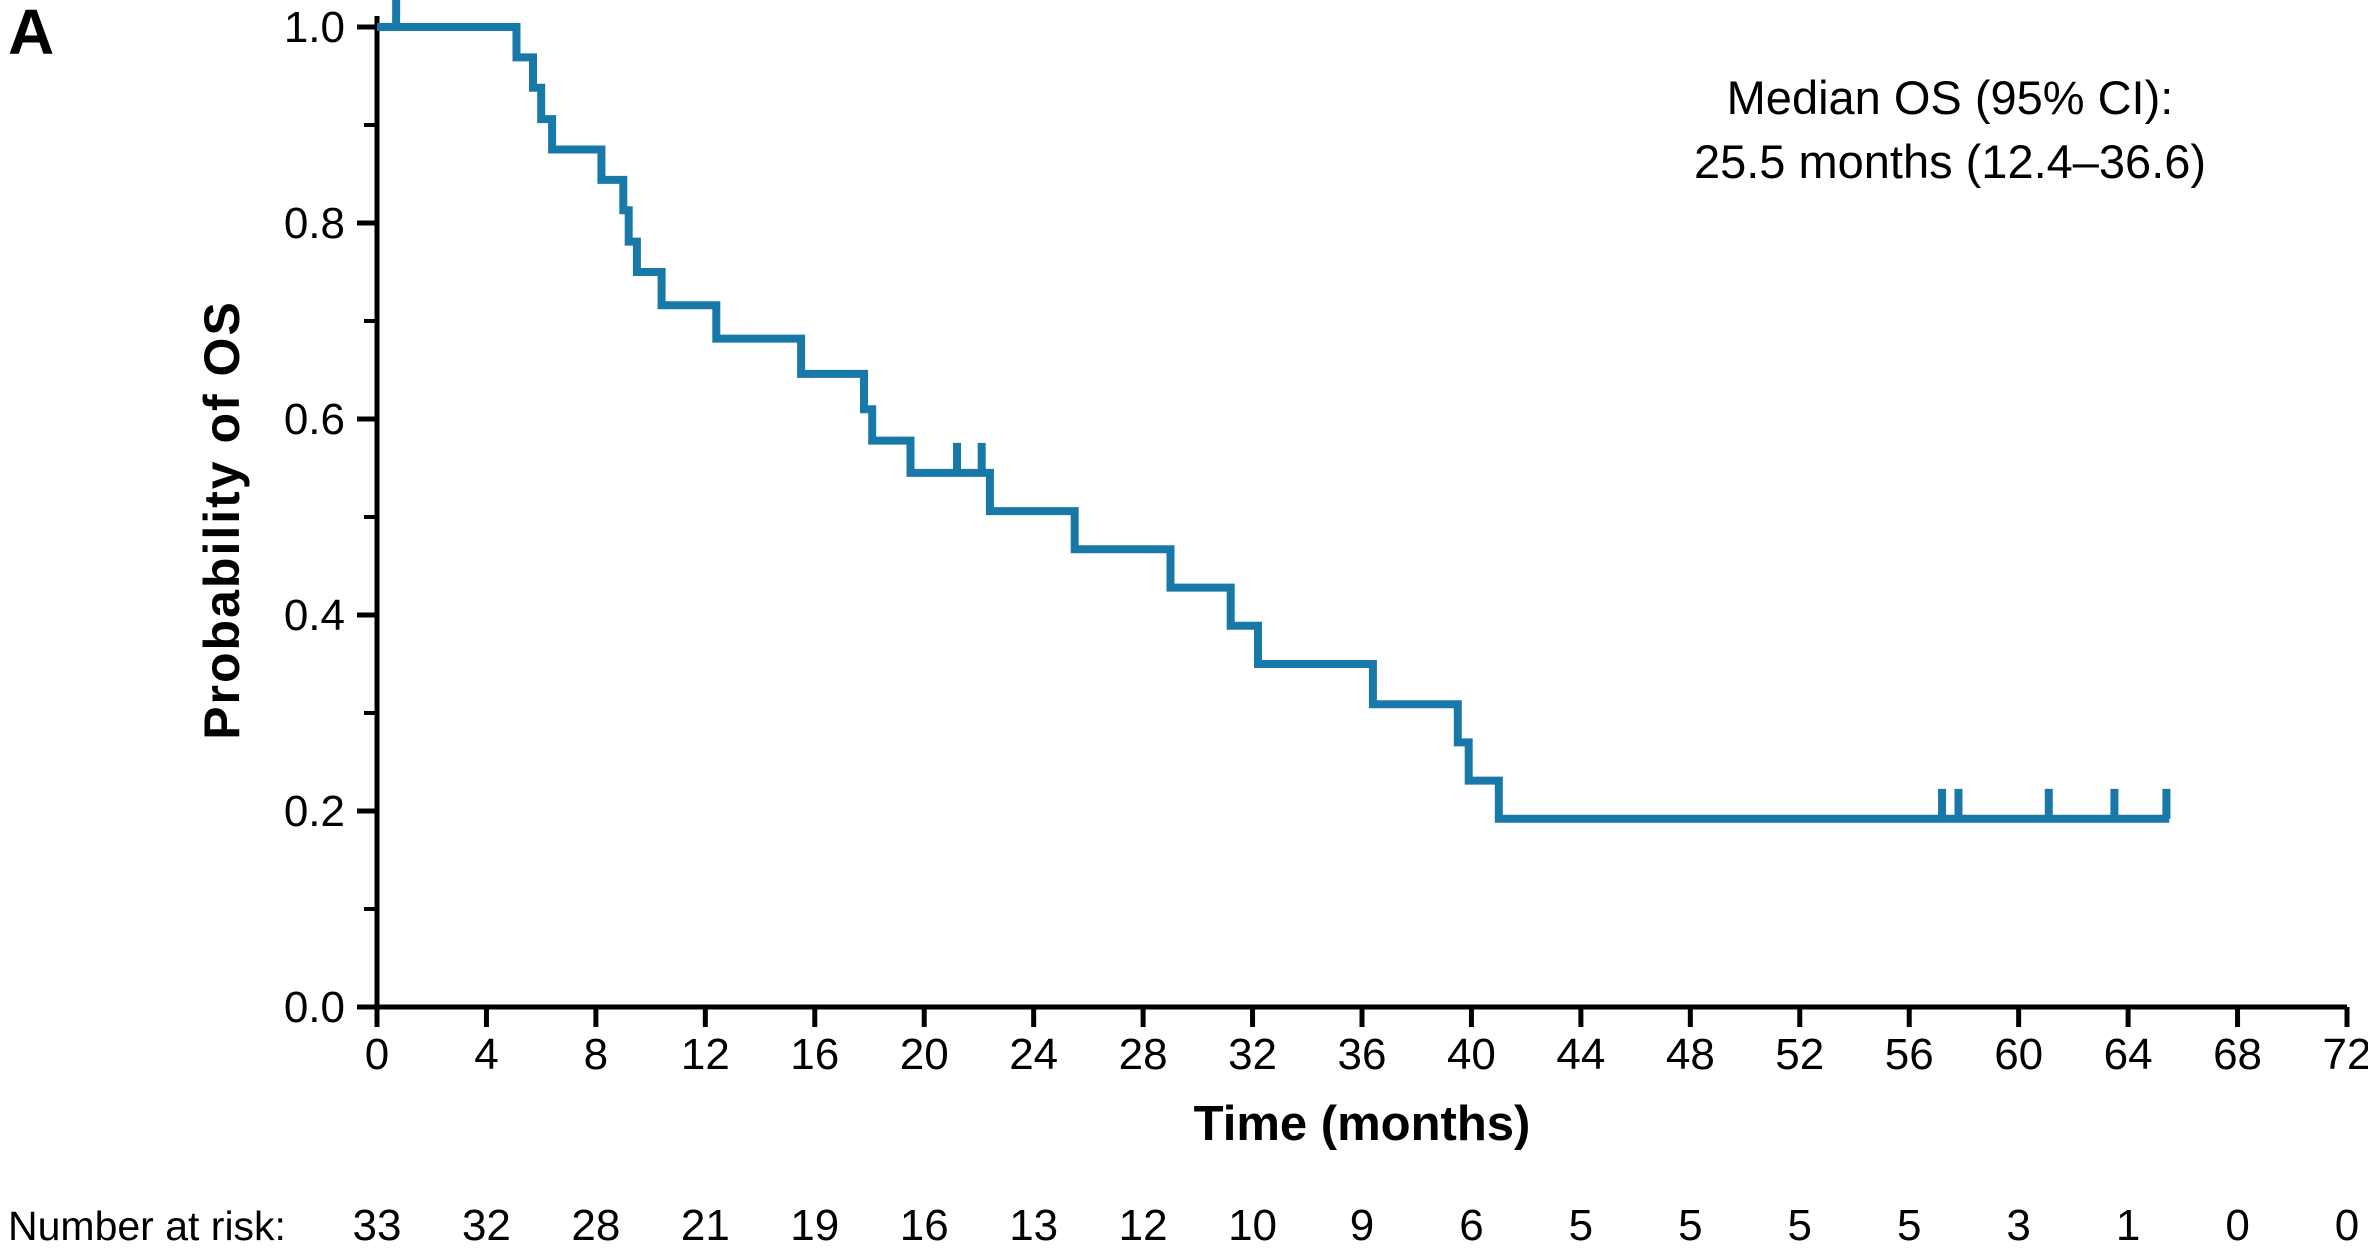 This screenshot has height=1250, width=2368. I want to click on at-risk-count: 28, so click(595, 1225).